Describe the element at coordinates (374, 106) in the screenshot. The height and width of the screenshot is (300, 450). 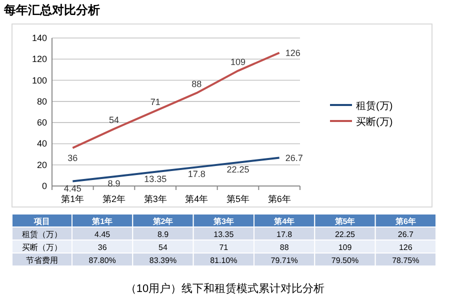
I see `legend-label: 租赁(万)` at that location.